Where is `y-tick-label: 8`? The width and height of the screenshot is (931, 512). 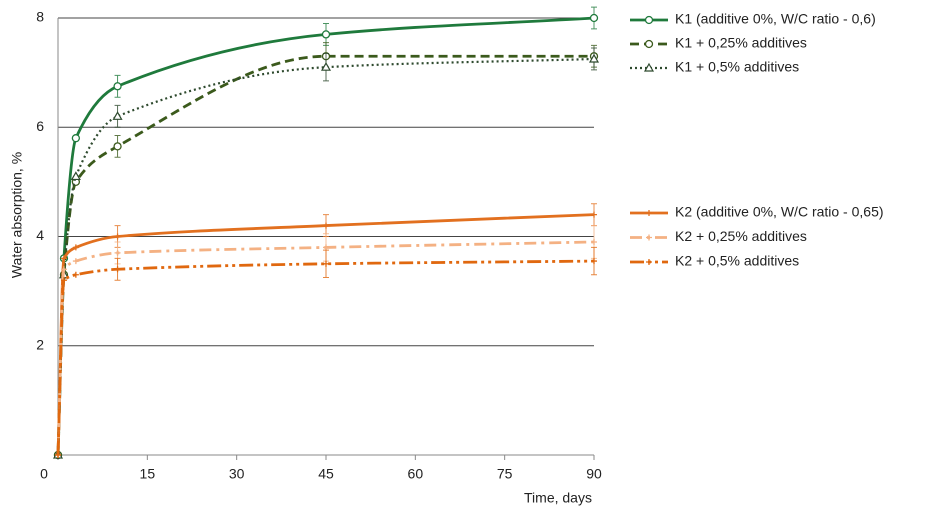 y-tick-label: 8 is located at coordinates (40, 17).